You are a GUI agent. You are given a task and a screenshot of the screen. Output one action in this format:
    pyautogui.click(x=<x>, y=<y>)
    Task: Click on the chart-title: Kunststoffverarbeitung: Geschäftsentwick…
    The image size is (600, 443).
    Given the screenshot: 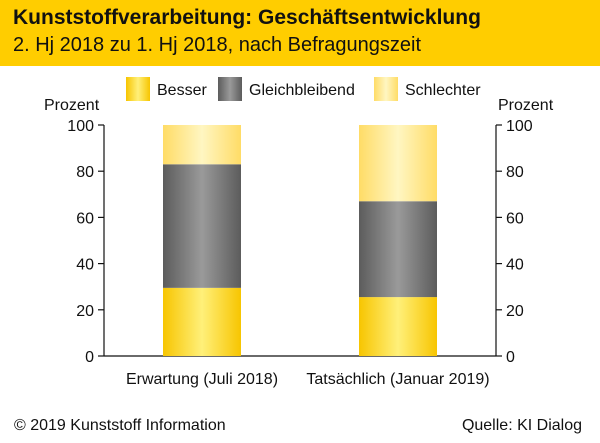 What is the action you would take?
    pyautogui.click(x=247, y=17)
    